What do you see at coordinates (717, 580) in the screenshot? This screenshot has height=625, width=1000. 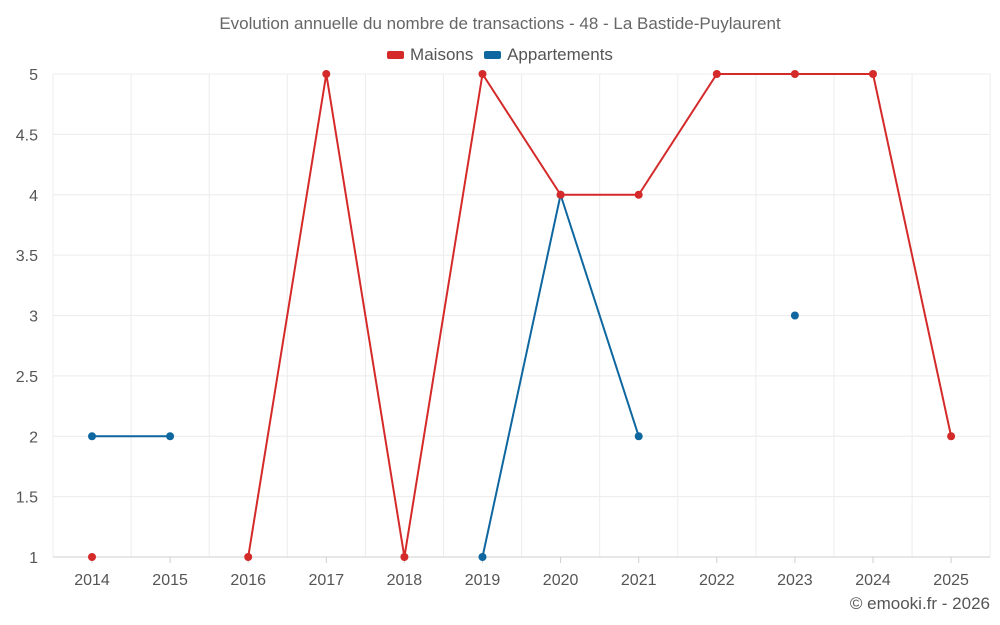 I see `x-tick-label: 2022` at bounding box center [717, 580].